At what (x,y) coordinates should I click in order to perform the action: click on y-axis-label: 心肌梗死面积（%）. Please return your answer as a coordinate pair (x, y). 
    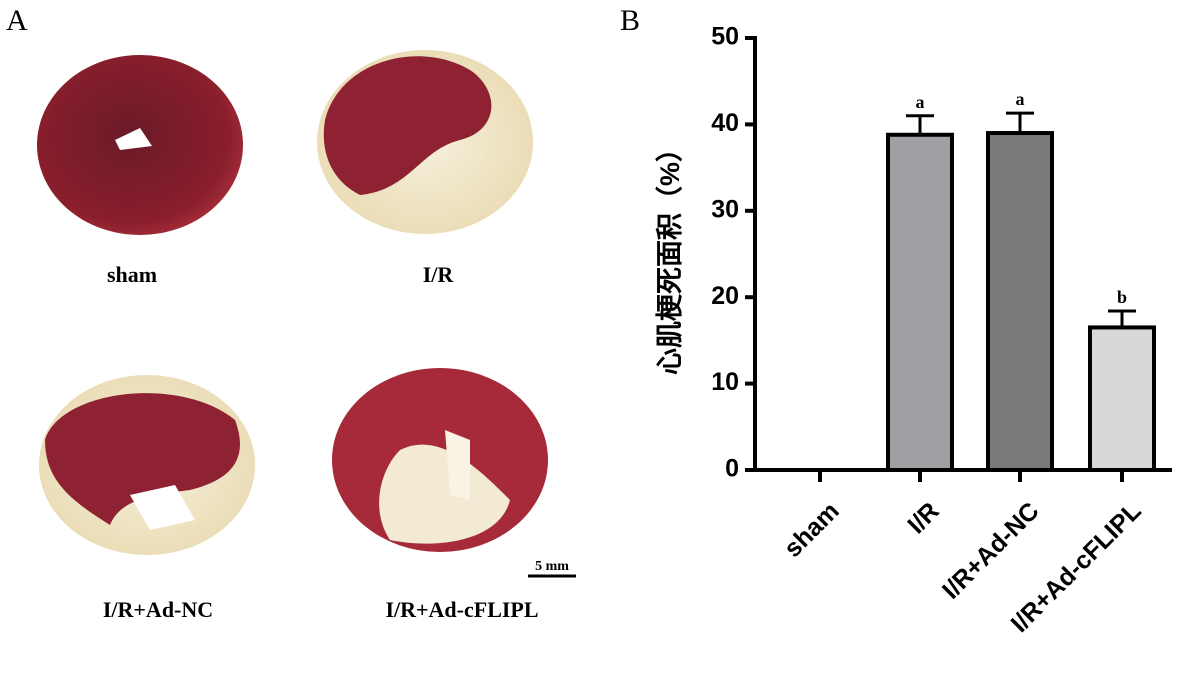
    Looking at the image, I should click on (670, 255).